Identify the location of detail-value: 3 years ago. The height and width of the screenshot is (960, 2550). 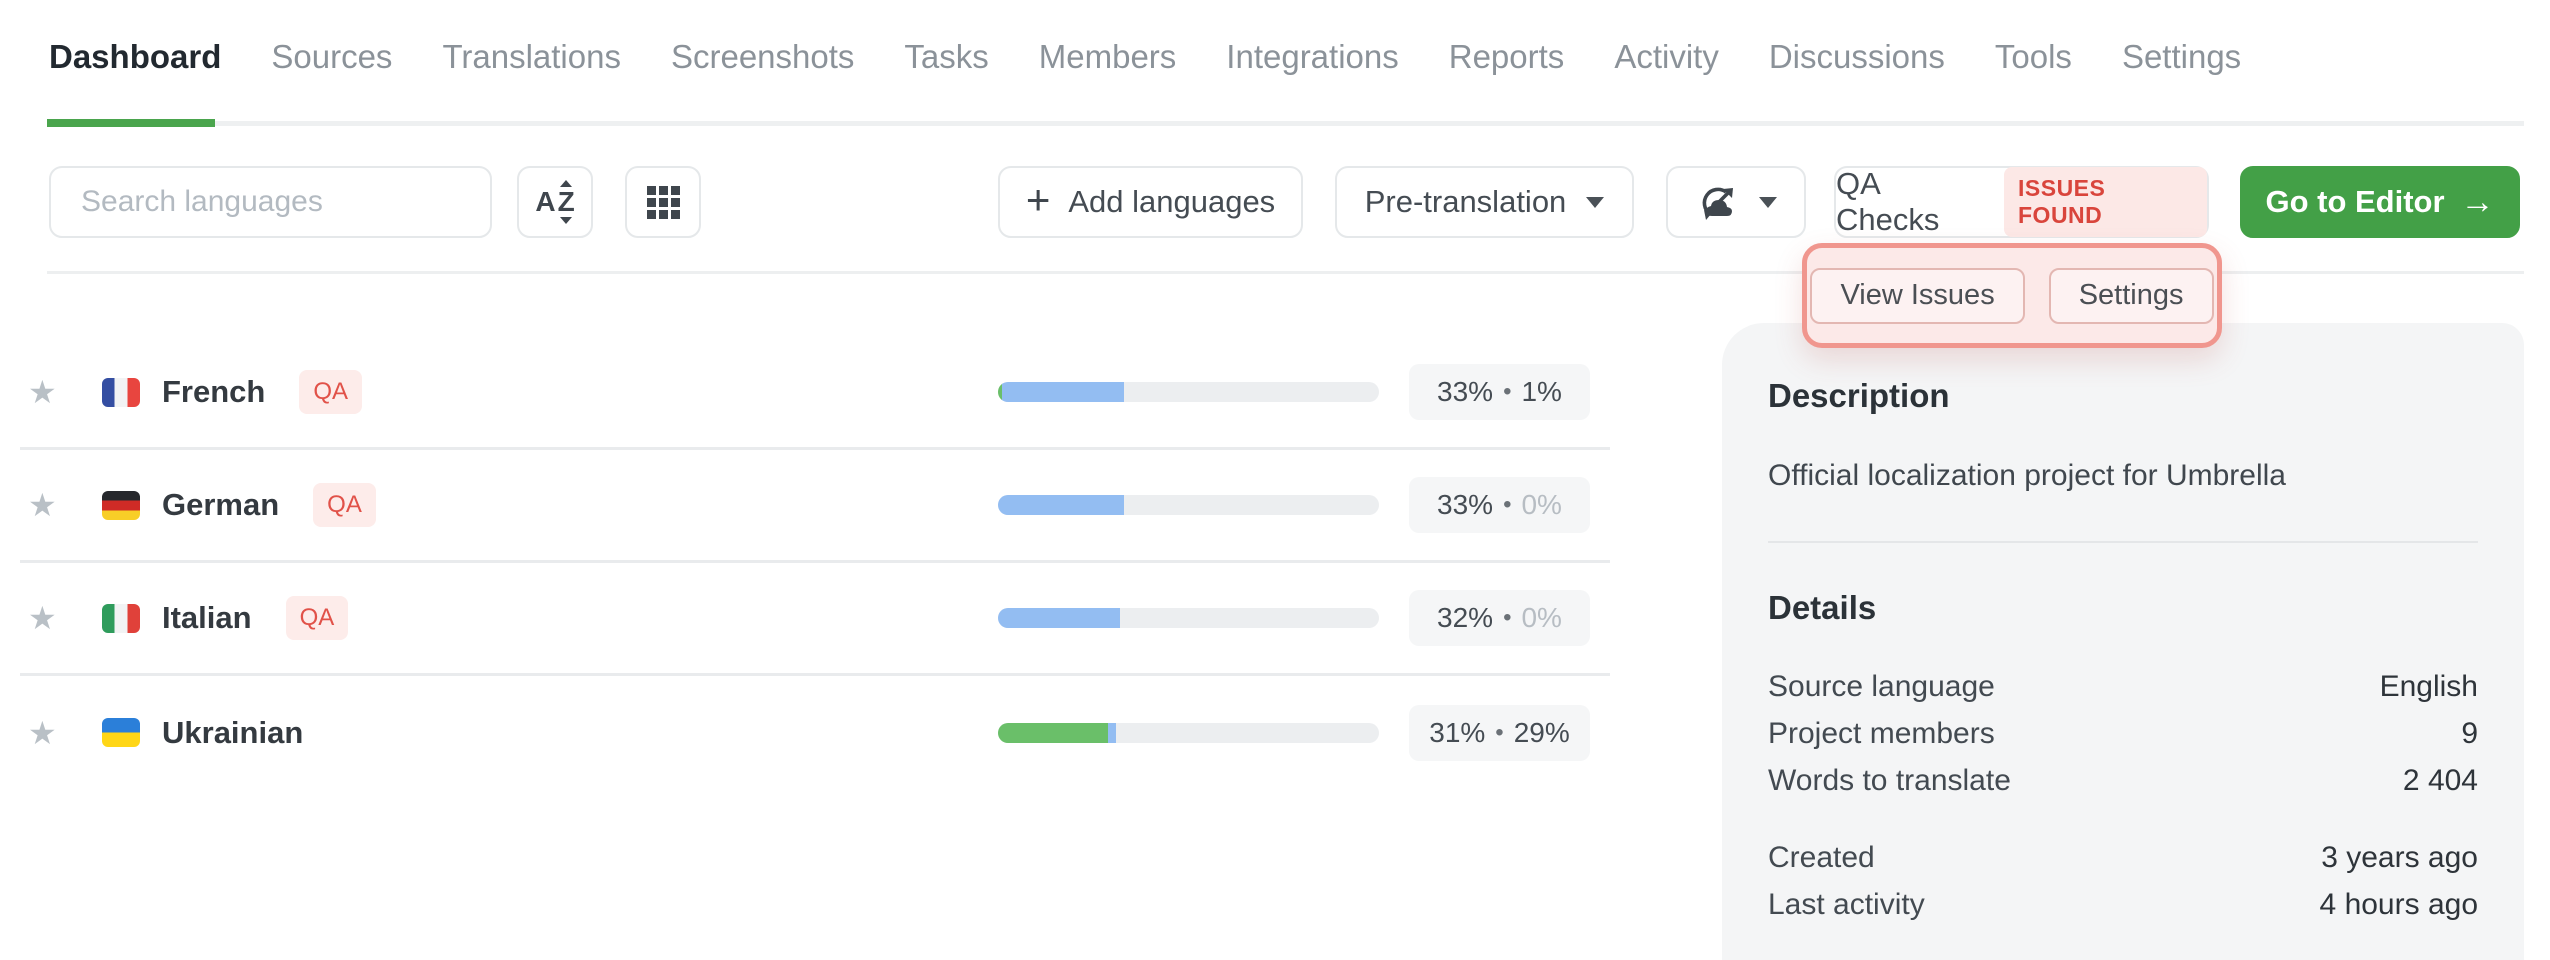
(2399, 857).